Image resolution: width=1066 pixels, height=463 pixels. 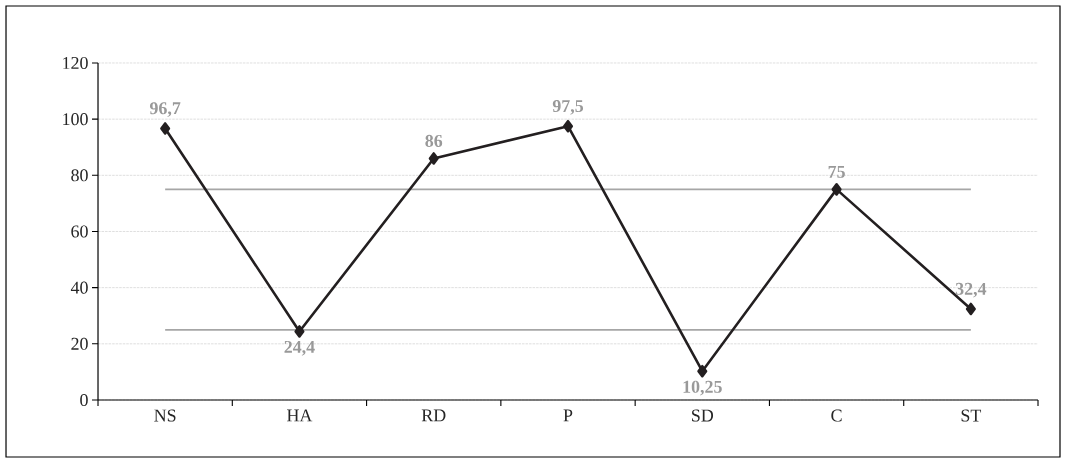 I want to click on y-tick-label: 120, so click(x=75, y=63).